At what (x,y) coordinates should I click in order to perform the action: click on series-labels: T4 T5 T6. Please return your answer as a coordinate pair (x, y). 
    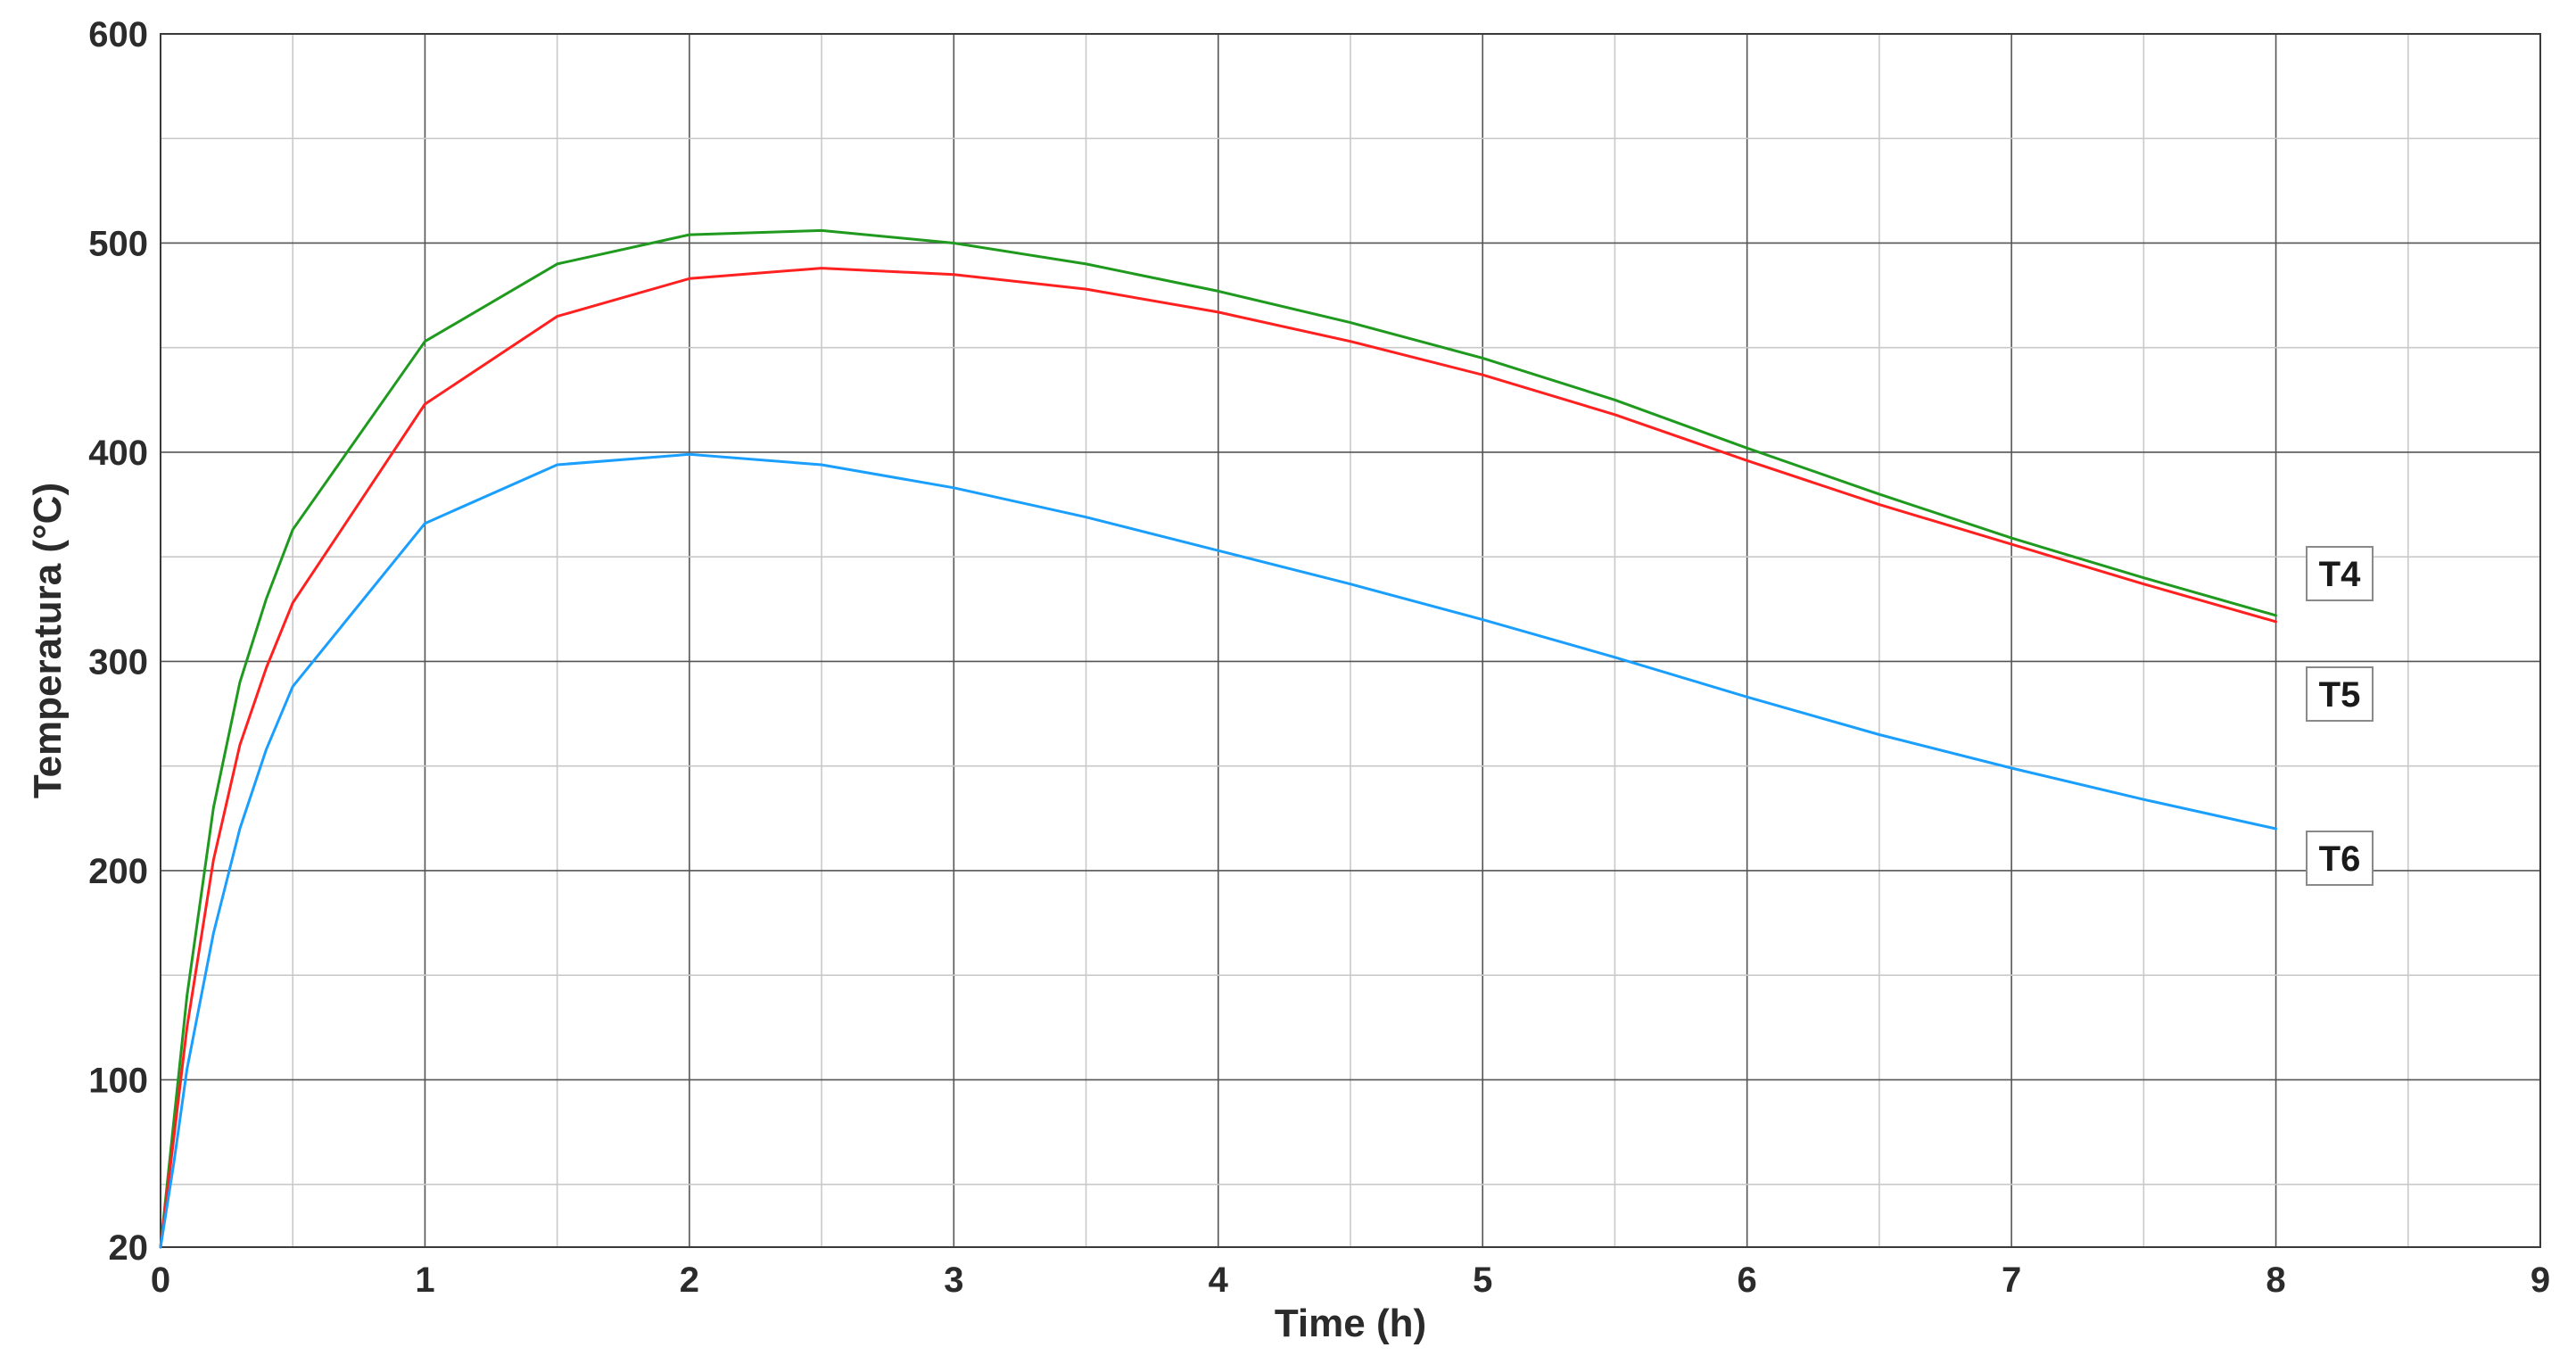
    Looking at the image, I should click on (2340, 716).